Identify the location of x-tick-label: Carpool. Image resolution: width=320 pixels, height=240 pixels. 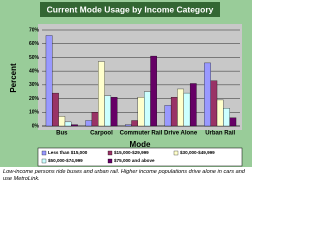
(101, 134).